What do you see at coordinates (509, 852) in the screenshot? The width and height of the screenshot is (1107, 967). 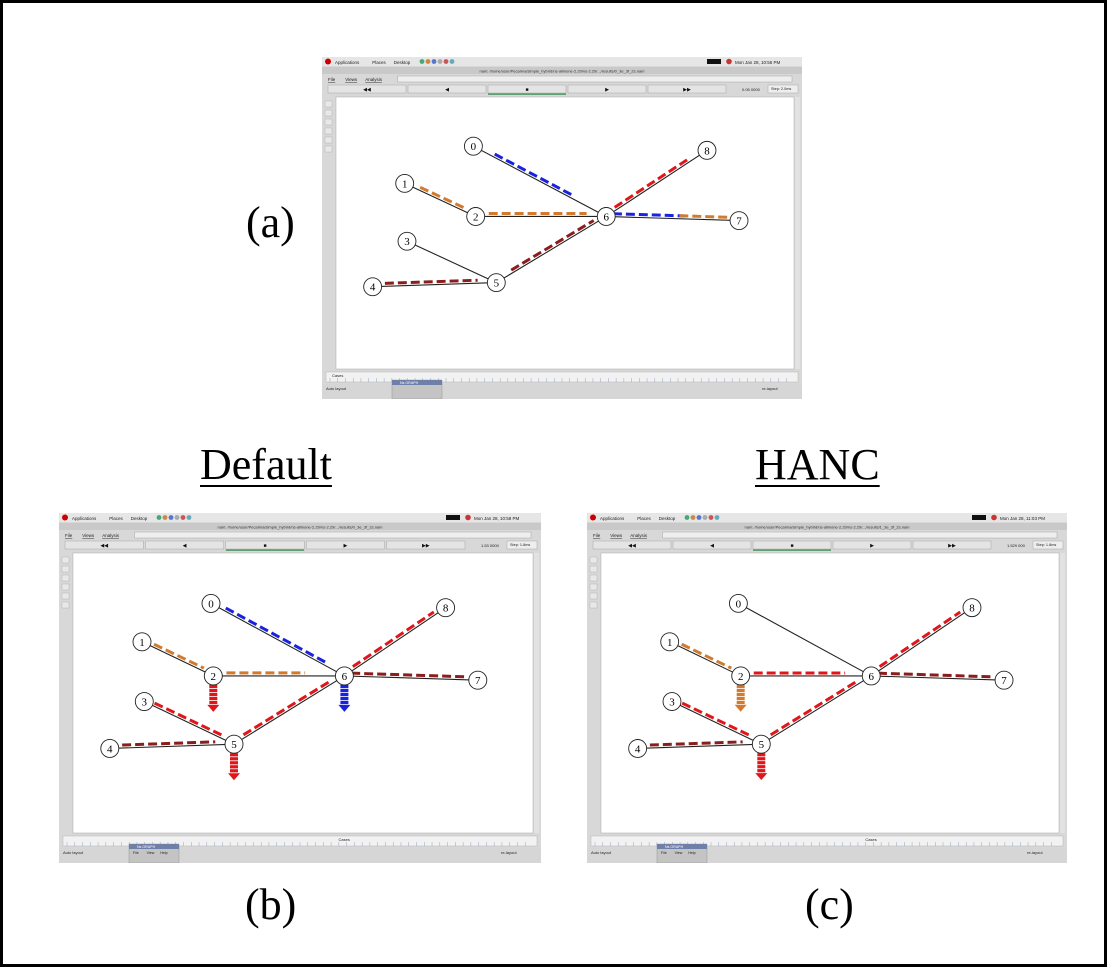 I see `status-right: re-layout` at bounding box center [509, 852].